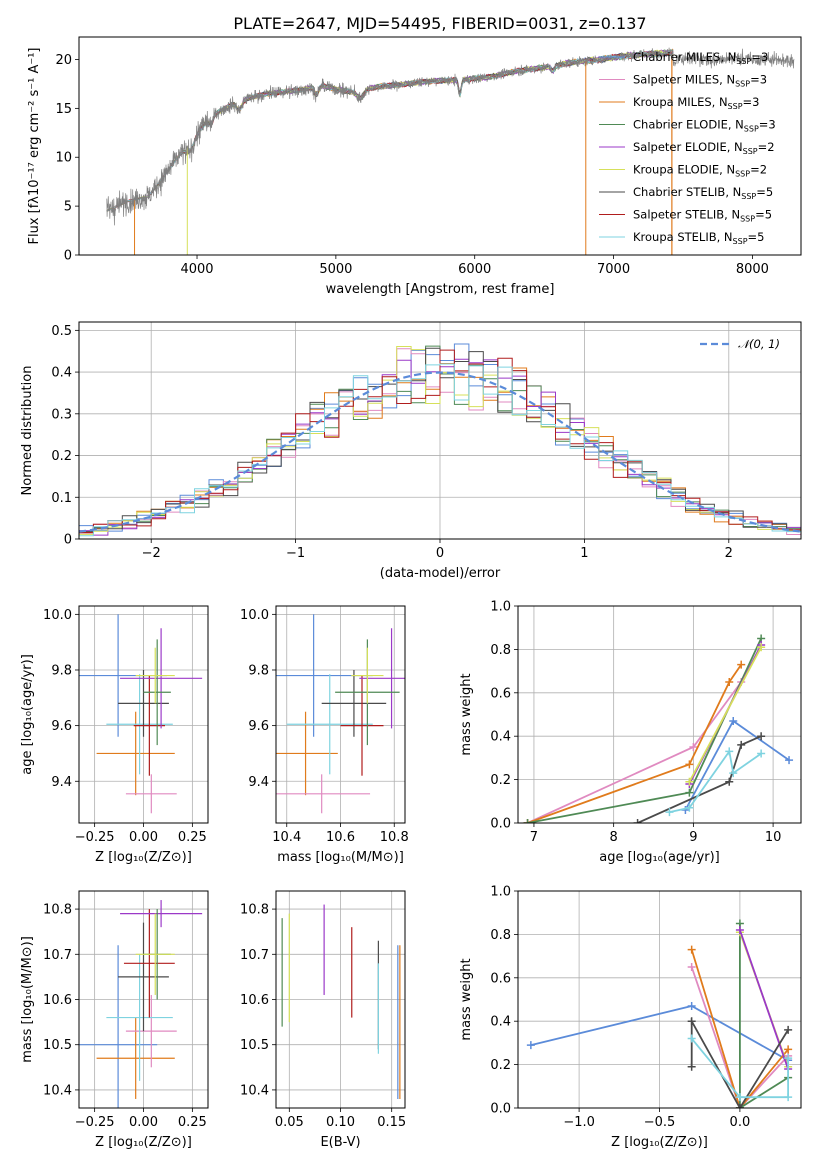 The width and height of the screenshot is (819, 1170). What do you see at coordinates (700, 58) in the screenshot?
I see `legend-entry: Chabrier MILES, NSSP=3` at bounding box center [700, 58].